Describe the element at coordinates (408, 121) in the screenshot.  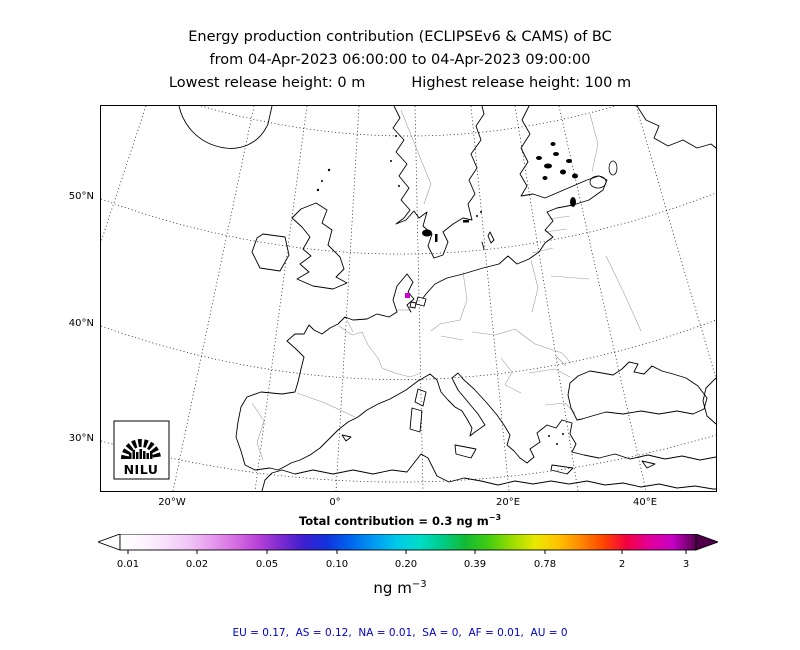
I see `parallel-60n` at that location.